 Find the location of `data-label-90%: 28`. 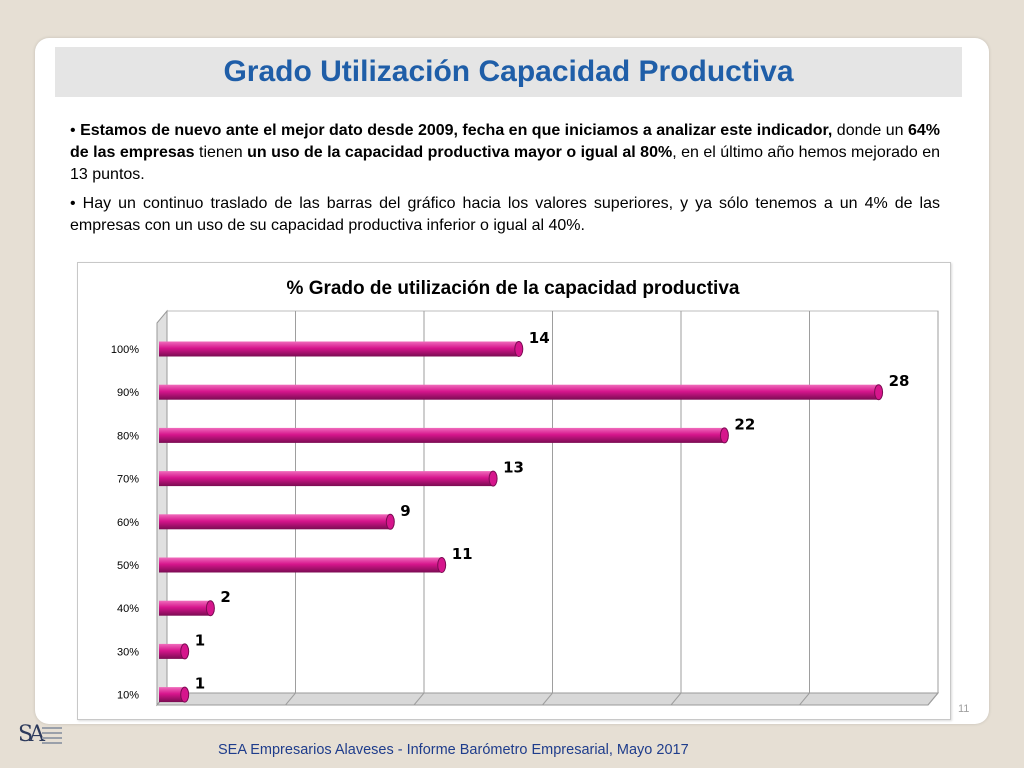

data-label-90%: 28 is located at coordinates (899, 381).